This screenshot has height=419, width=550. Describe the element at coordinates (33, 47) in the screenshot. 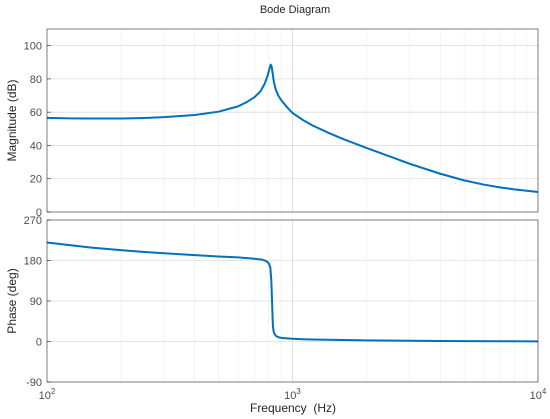

I see `y-tick-label: 100` at that location.